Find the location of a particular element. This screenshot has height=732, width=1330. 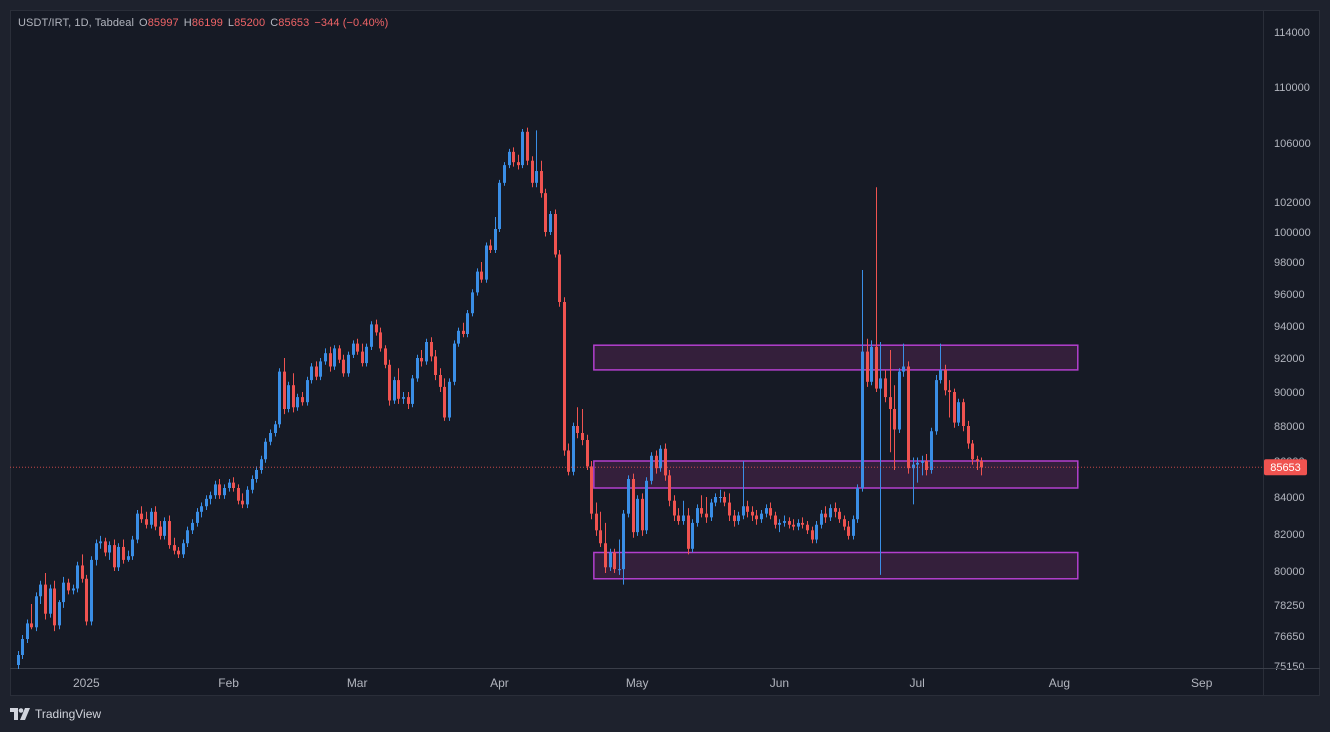

time-tick-label: Sep is located at coordinates (1202, 683).